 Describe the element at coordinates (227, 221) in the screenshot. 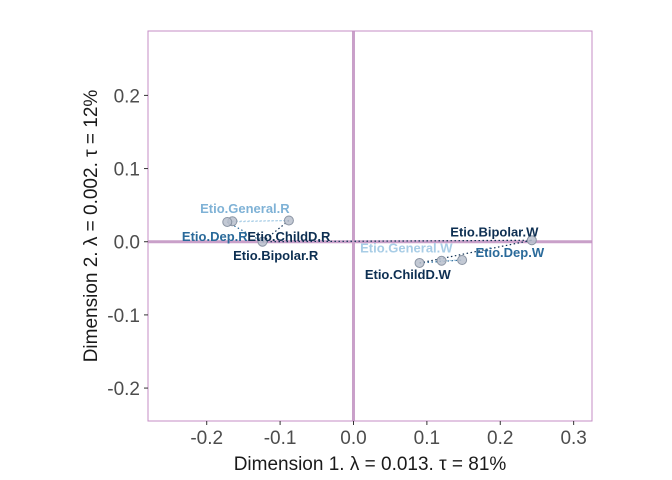

I see `point-etio-dep-r` at that location.